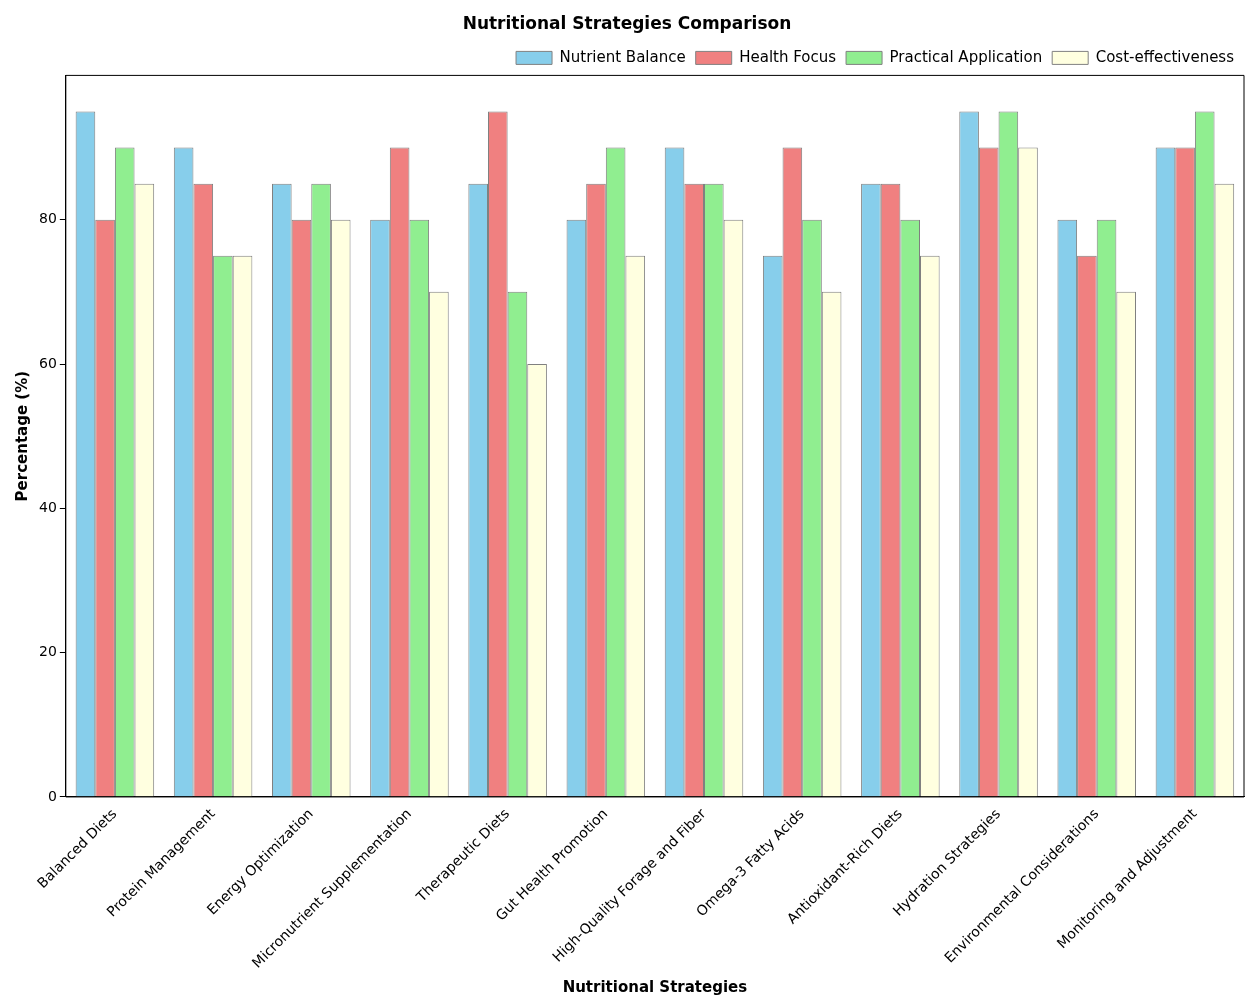 The height and width of the screenshot is (1007, 1252). What do you see at coordinates (966, 56) in the screenshot?
I see `legend-label: Practical Application` at bounding box center [966, 56].